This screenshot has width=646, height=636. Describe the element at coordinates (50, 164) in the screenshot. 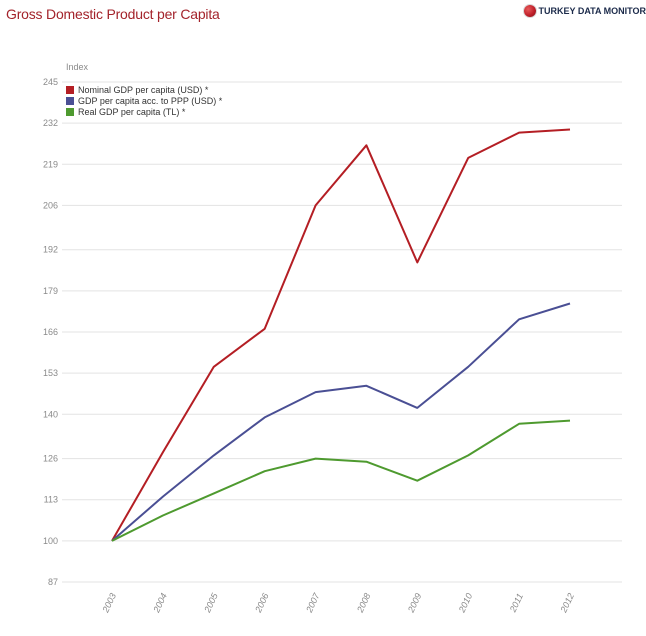

I see `y-tick-label: 219` at that location.